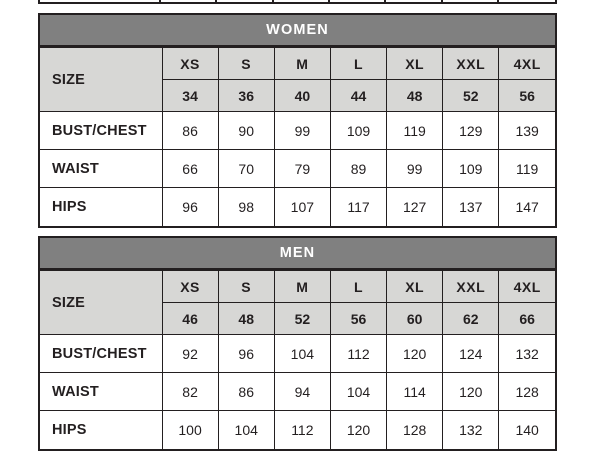 The image size is (600, 469). What do you see at coordinates (246, 95) in the screenshot?
I see `size-number-cell: 36` at bounding box center [246, 95].